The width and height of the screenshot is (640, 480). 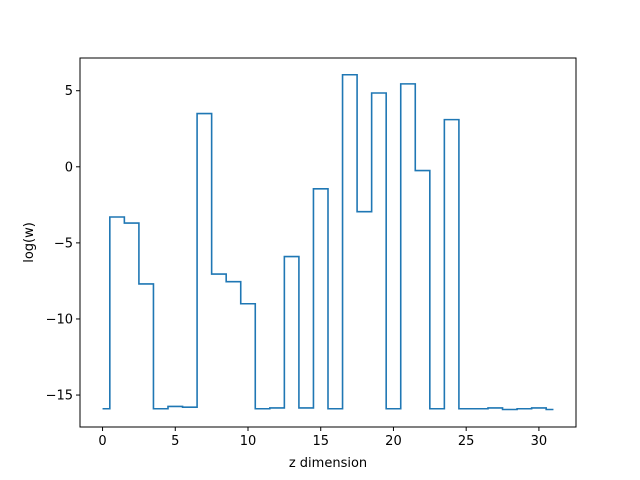 I want to click on x-tick-label: 5, so click(x=175, y=441).